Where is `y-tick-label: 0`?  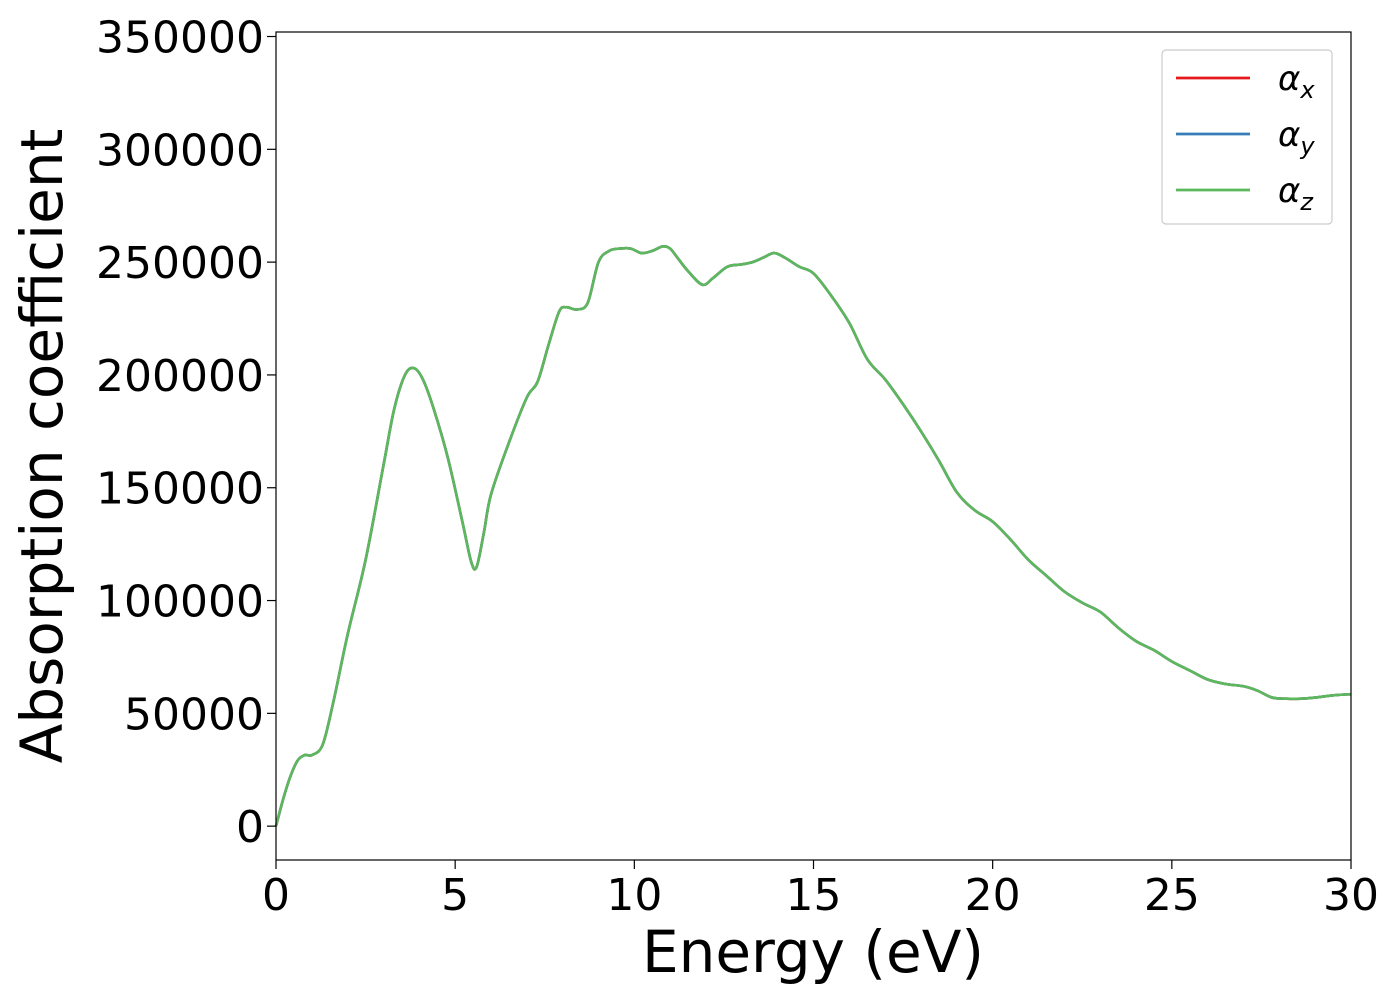
y-tick-label: 0 is located at coordinates (250, 827).